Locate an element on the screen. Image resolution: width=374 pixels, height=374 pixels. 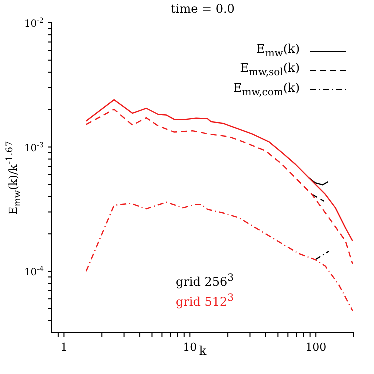
annotation: grid 256$^{3}$ is located at coordinates (205, 281).